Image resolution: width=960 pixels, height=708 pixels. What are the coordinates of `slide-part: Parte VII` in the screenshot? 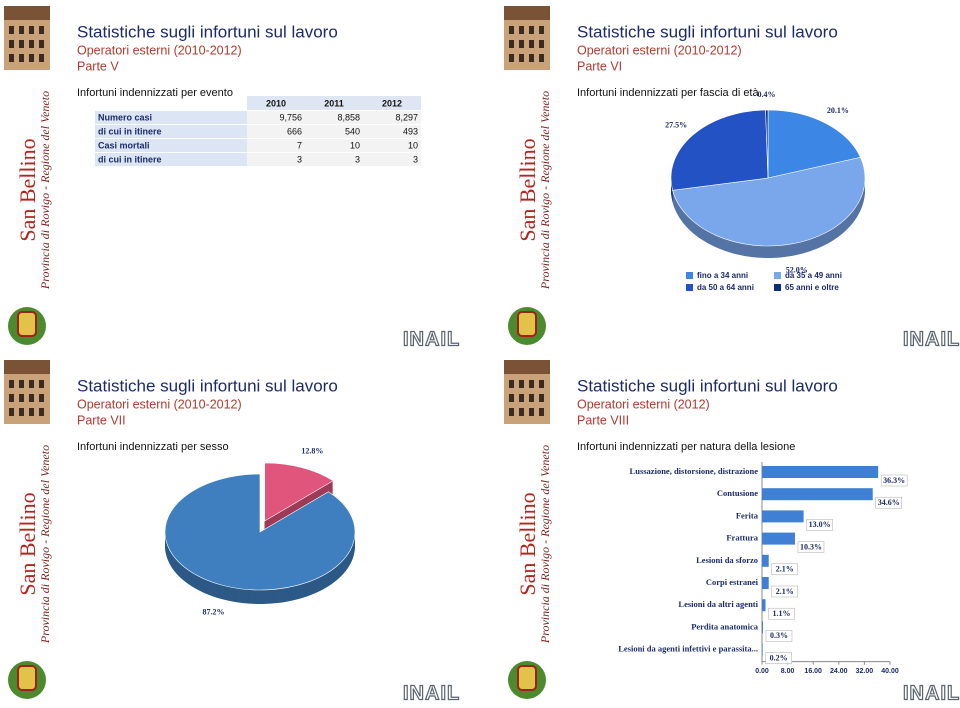 It's located at (101, 420).